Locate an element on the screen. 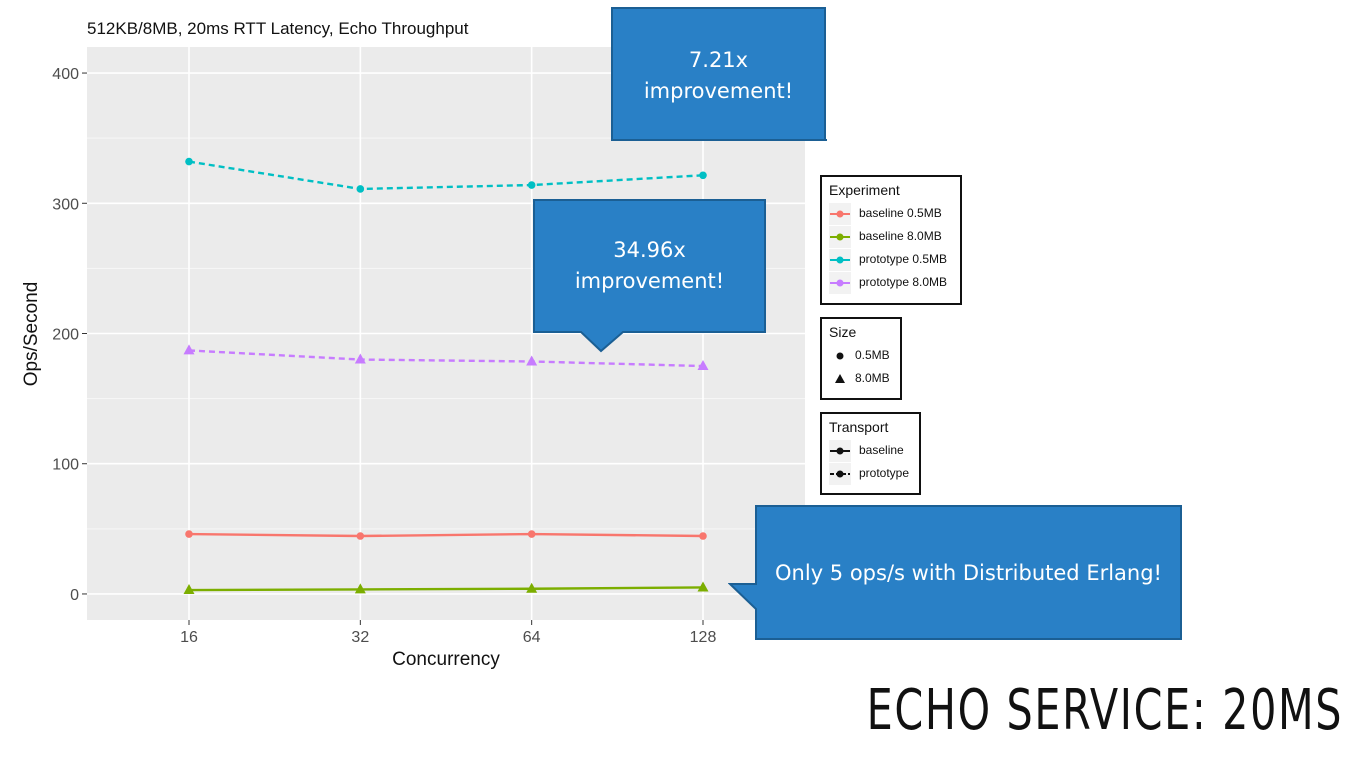  callout-top-shape is located at coordinates (719, 74).